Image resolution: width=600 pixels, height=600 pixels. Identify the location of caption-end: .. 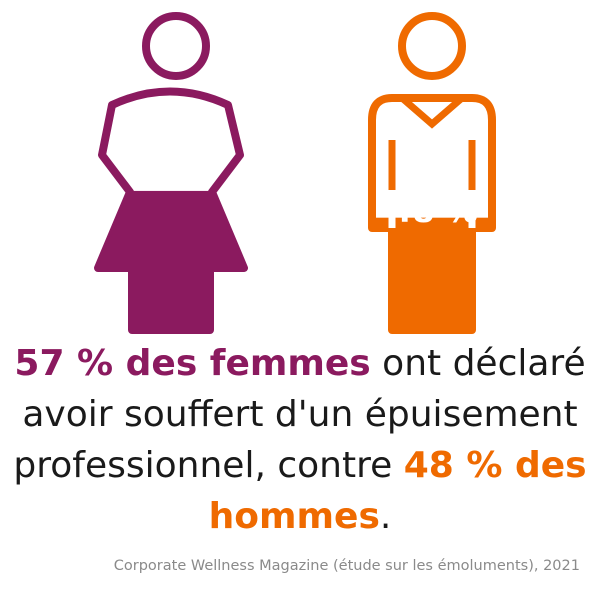
(385, 516).